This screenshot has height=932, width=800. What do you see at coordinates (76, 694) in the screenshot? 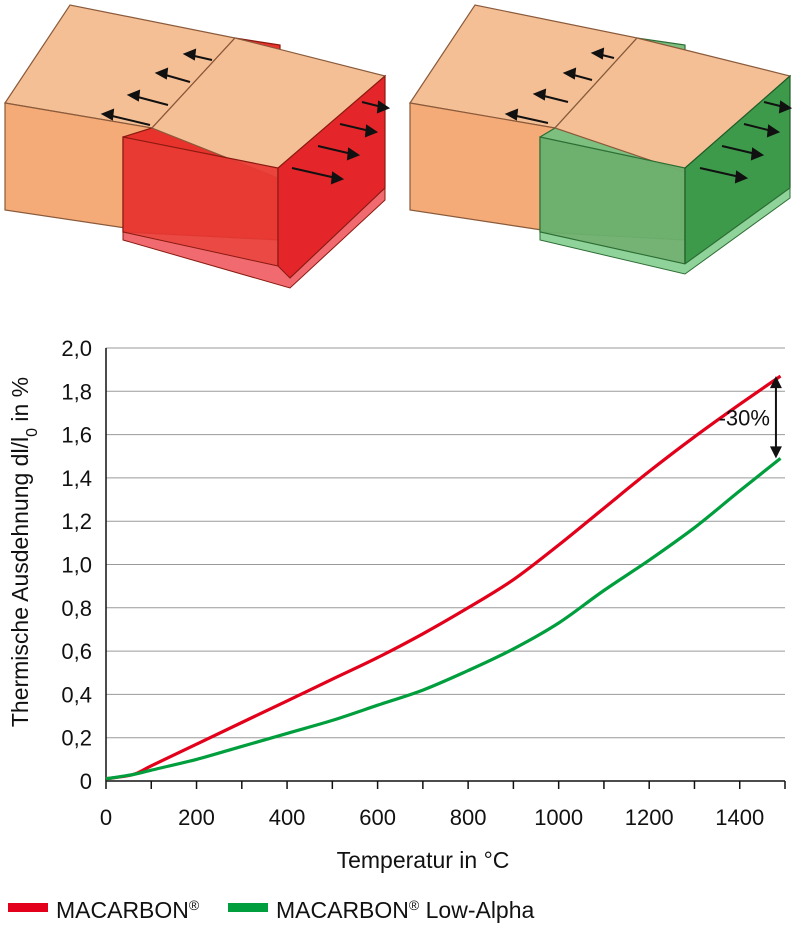
I see `y-tick-label: 0,4` at bounding box center [76, 694].